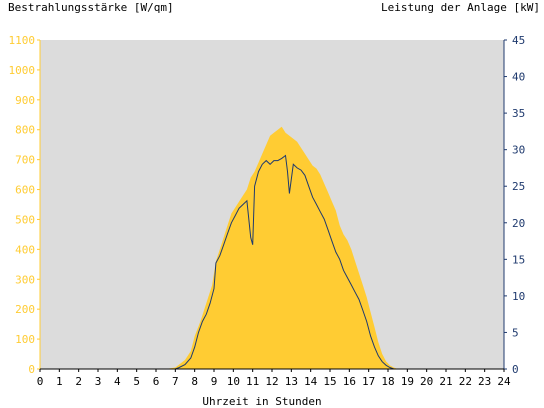  I want to click on y-left-tick-label: 200, so click(25, 309).